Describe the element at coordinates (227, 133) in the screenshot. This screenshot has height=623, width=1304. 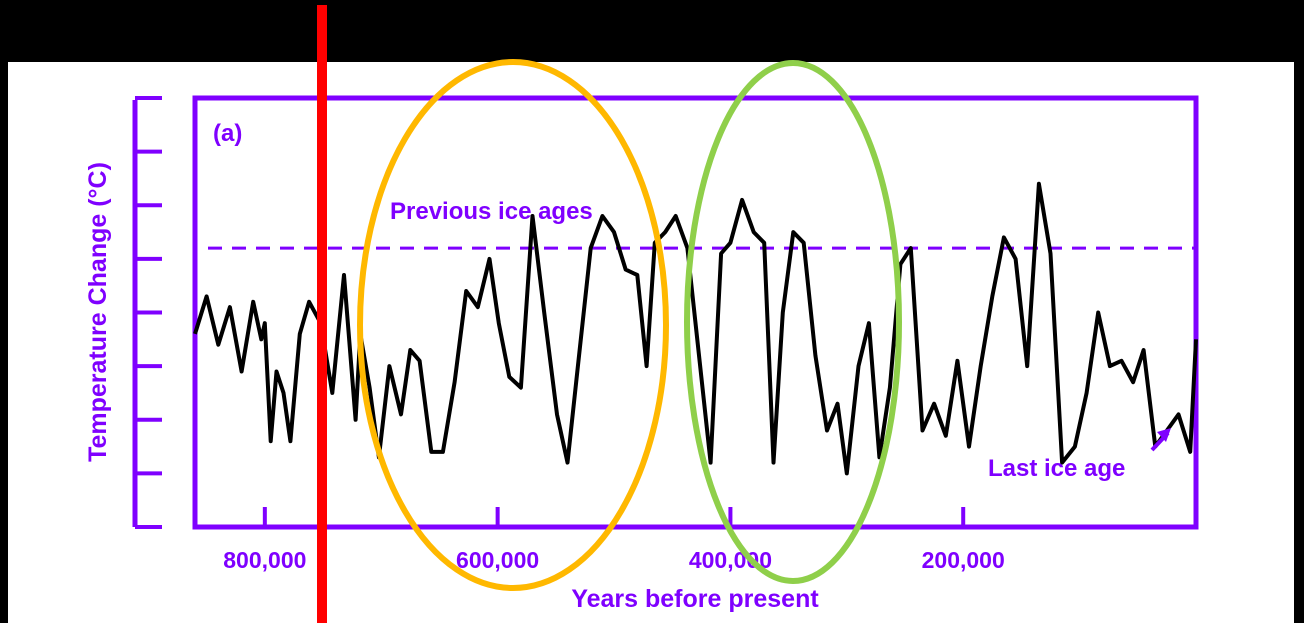
I see `panel-label: (a)` at that location.